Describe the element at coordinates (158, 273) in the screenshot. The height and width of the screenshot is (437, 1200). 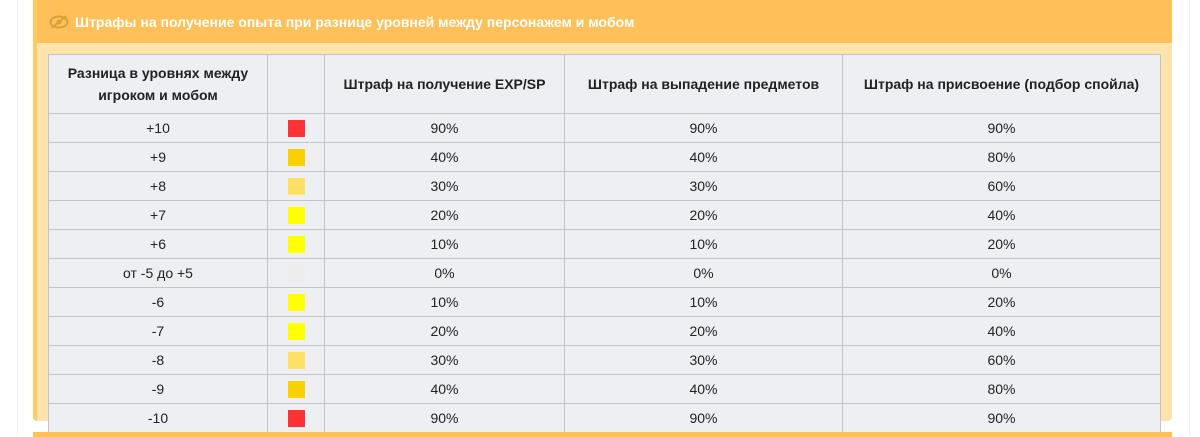
I see `level-diff: от -5 до +5` at that location.